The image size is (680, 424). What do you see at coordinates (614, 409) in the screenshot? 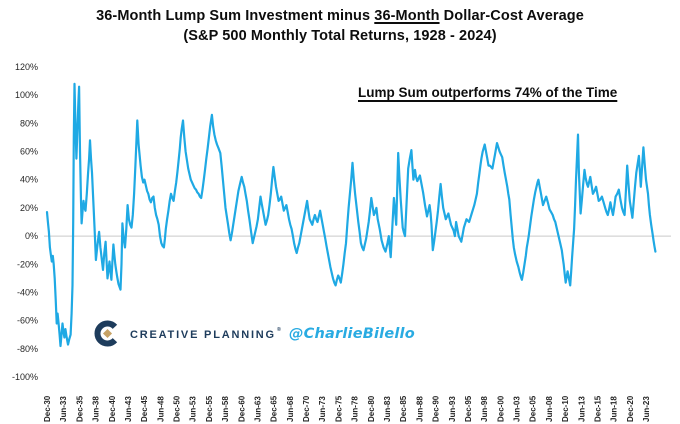
I see `x-tick-label: Jun-18` at bounding box center [614, 409].